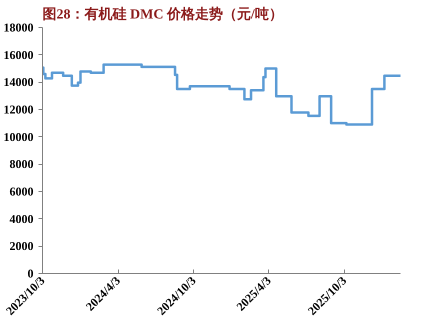 The width and height of the screenshot is (440, 331). Describe the element at coordinates (19, 55) in the screenshot. I see `y-tick-label: 16000` at that location.